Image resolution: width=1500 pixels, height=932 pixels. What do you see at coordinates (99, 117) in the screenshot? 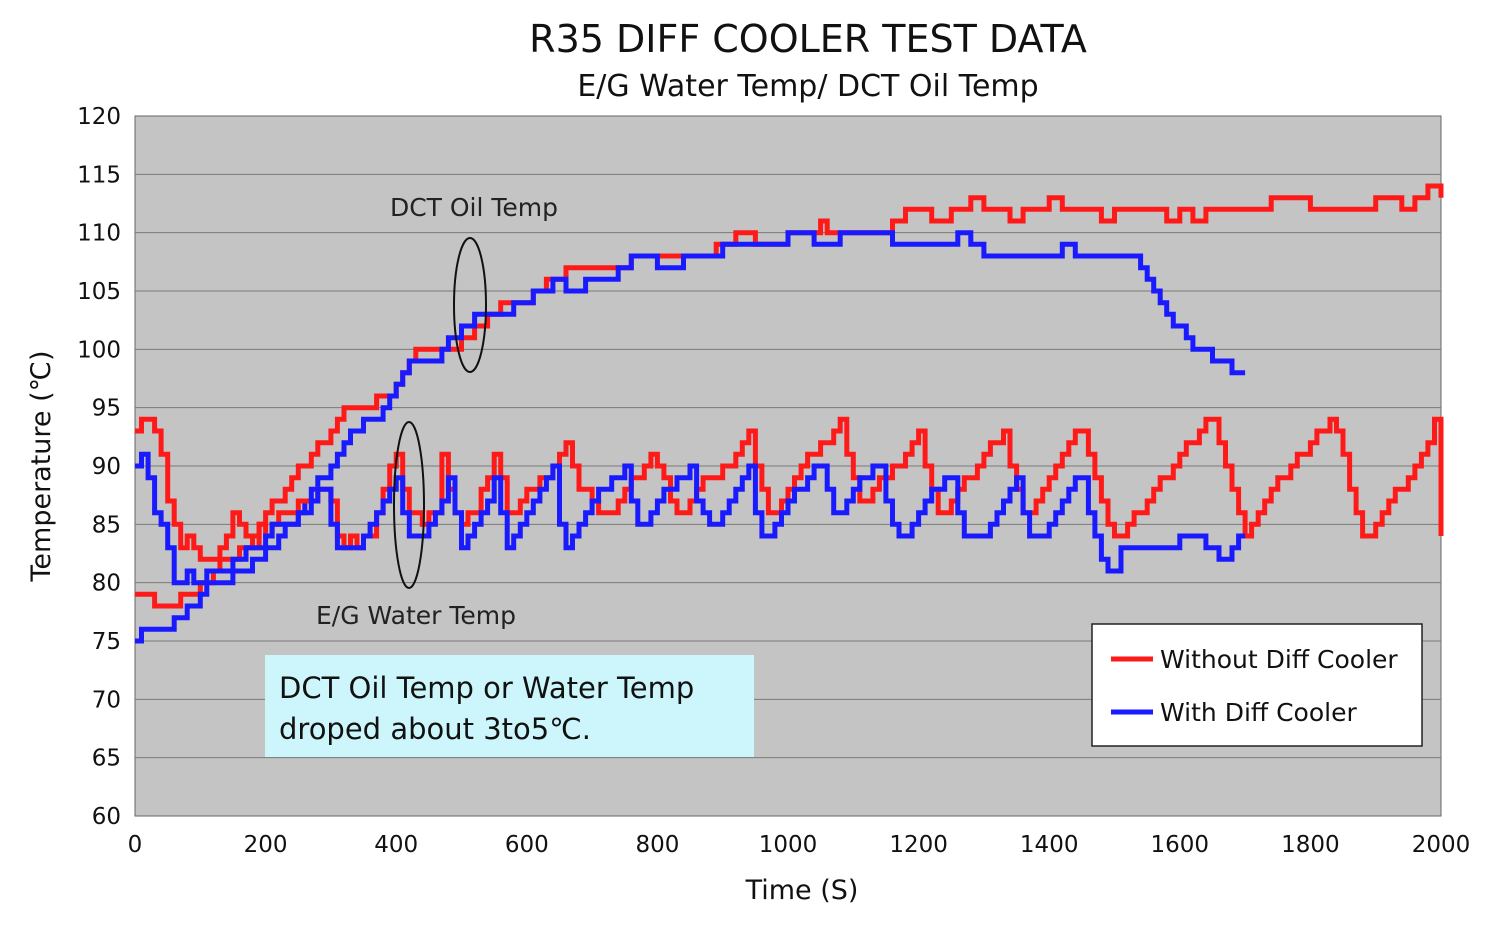
I see `y-tick-120: 120` at bounding box center [99, 117].